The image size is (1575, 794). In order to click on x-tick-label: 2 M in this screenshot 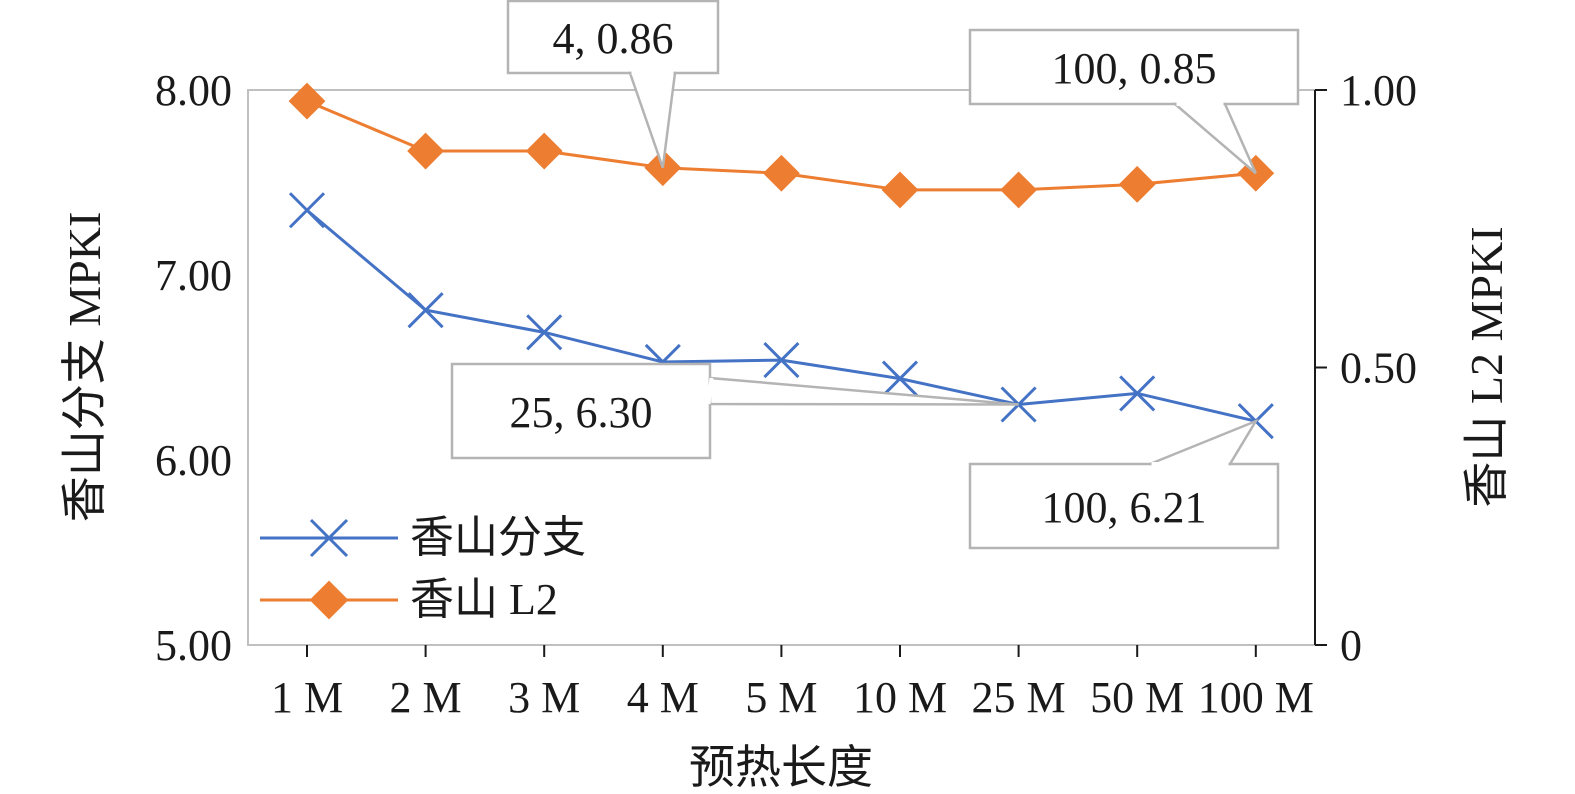, I will do `click(426, 697)`.